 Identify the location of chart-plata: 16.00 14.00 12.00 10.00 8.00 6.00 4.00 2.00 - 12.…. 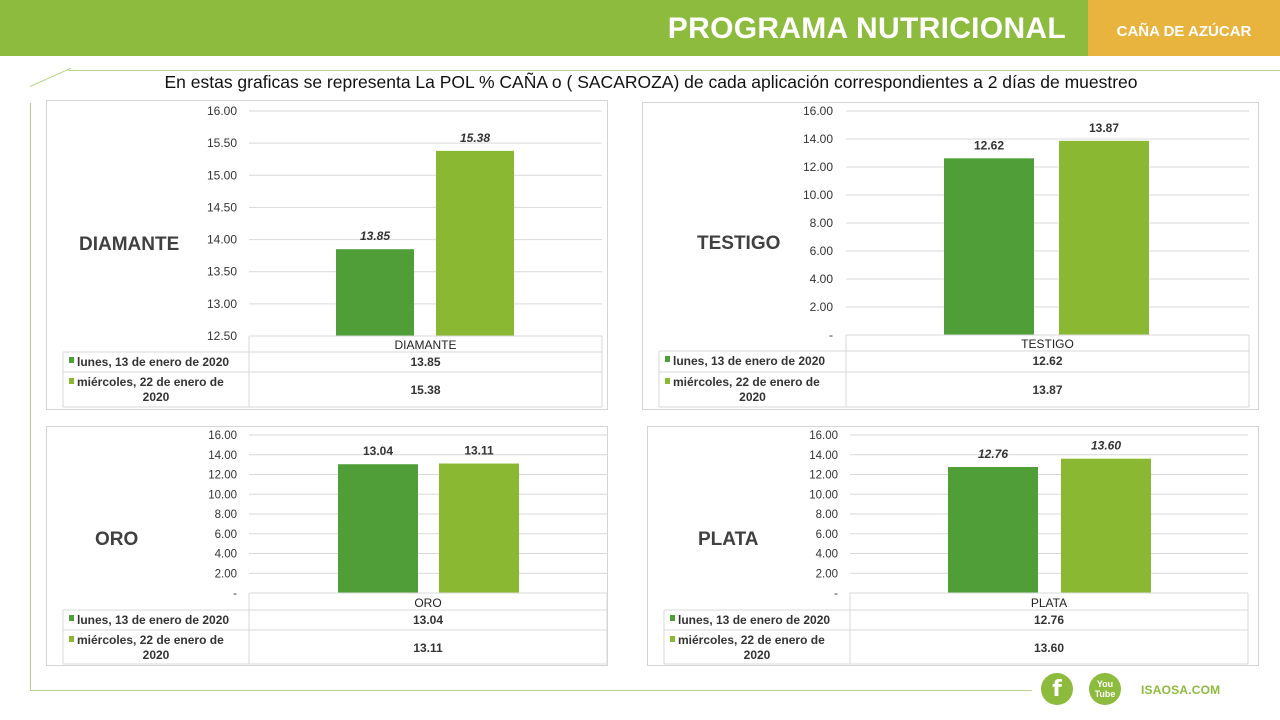
(956, 547).